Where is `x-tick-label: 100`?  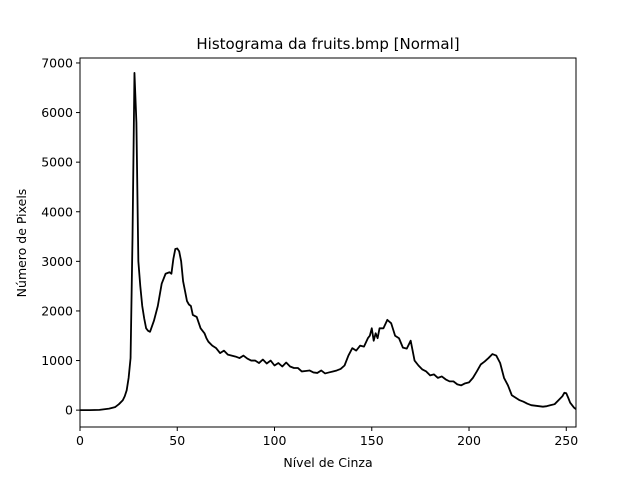 x-tick-label: 100 is located at coordinates (275, 440).